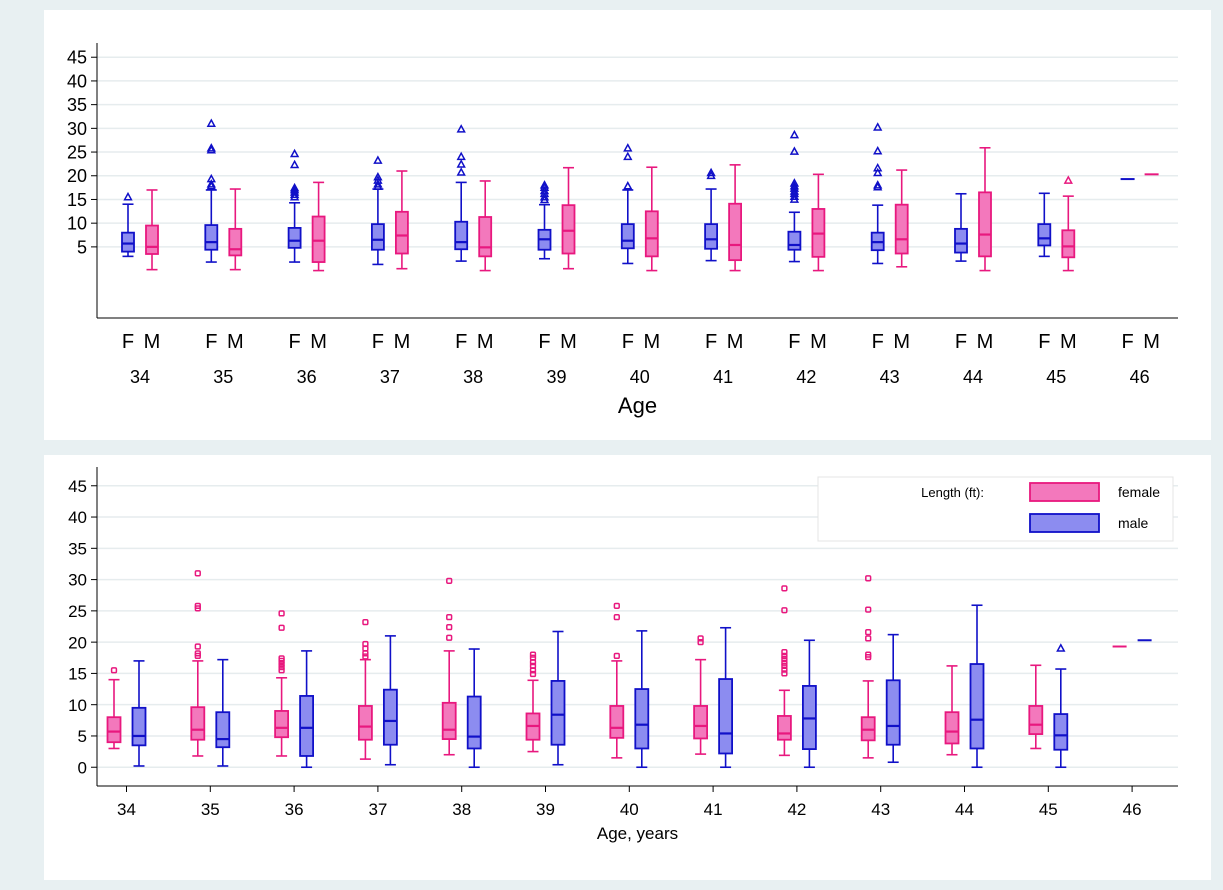 The image size is (1223, 890). What do you see at coordinates (880, 809) in the screenshot?
I see `age-label-43: 43` at bounding box center [880, 809].